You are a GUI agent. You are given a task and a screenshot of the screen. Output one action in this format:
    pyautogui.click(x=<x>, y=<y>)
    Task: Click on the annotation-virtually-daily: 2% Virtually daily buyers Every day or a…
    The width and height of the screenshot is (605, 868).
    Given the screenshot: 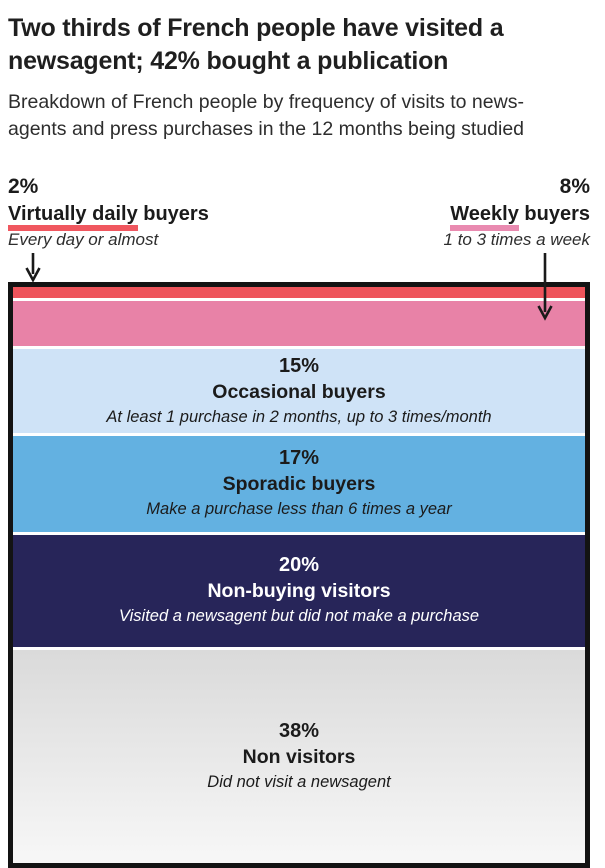 What is the action you would take?
    pyautogui.click(x=108, y=212)
    